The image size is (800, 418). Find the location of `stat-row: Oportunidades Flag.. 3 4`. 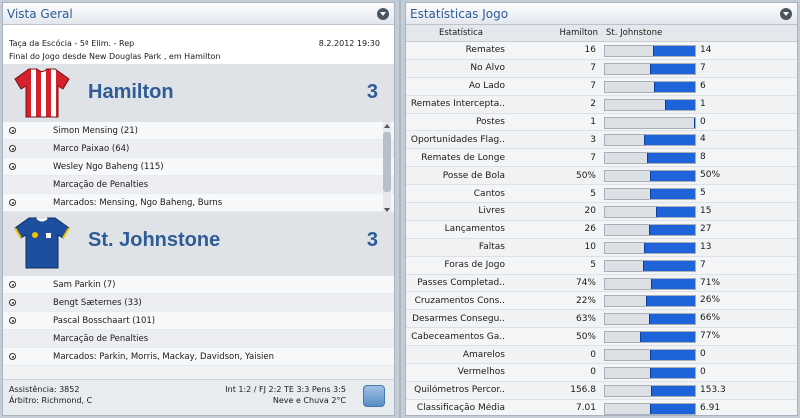

stat-row: Oportunidades Flag.. 3 4 is located at coordinates (601, 140).